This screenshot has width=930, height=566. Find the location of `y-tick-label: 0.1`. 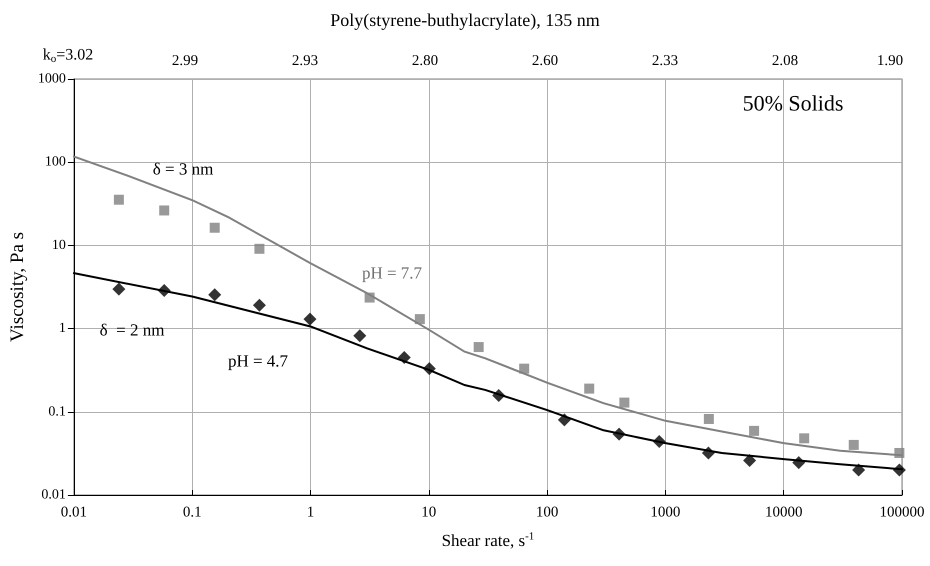

y-tick-label: 0.1 is located at coordinates (57, 412).